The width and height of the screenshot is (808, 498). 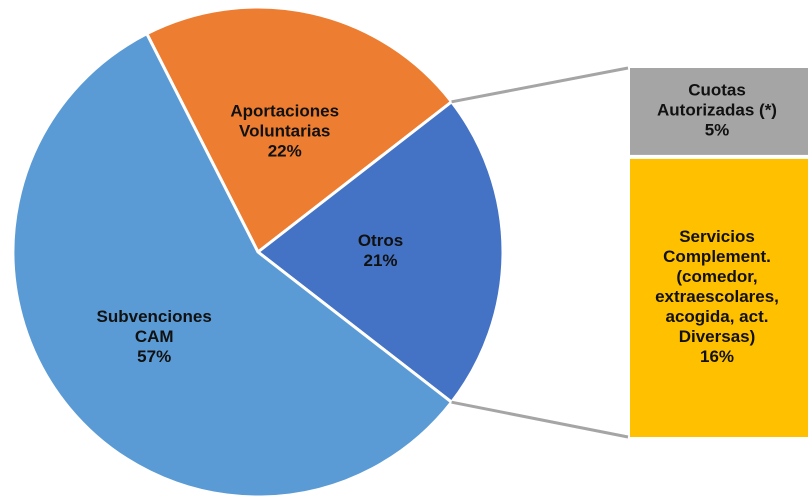 I want to click on slice-label: Subvenciones CAM 57%, so click(x=154, y=336).